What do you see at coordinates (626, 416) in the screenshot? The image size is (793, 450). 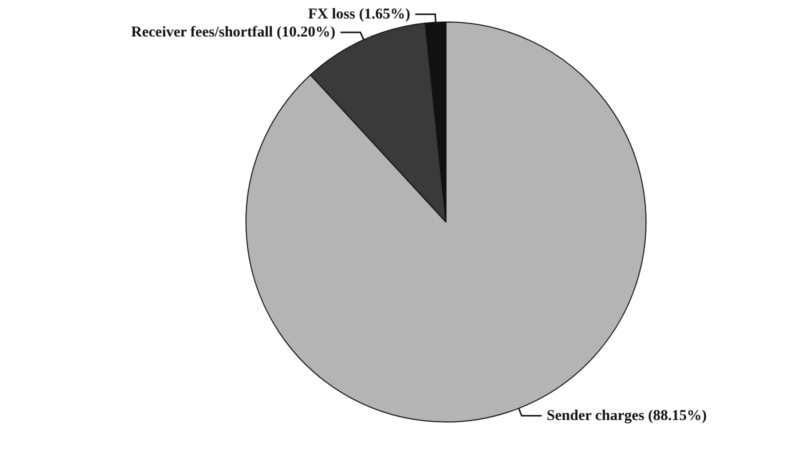 I see `slice-label: Sender charges (88.15%)` at bounding box center [626, 416].